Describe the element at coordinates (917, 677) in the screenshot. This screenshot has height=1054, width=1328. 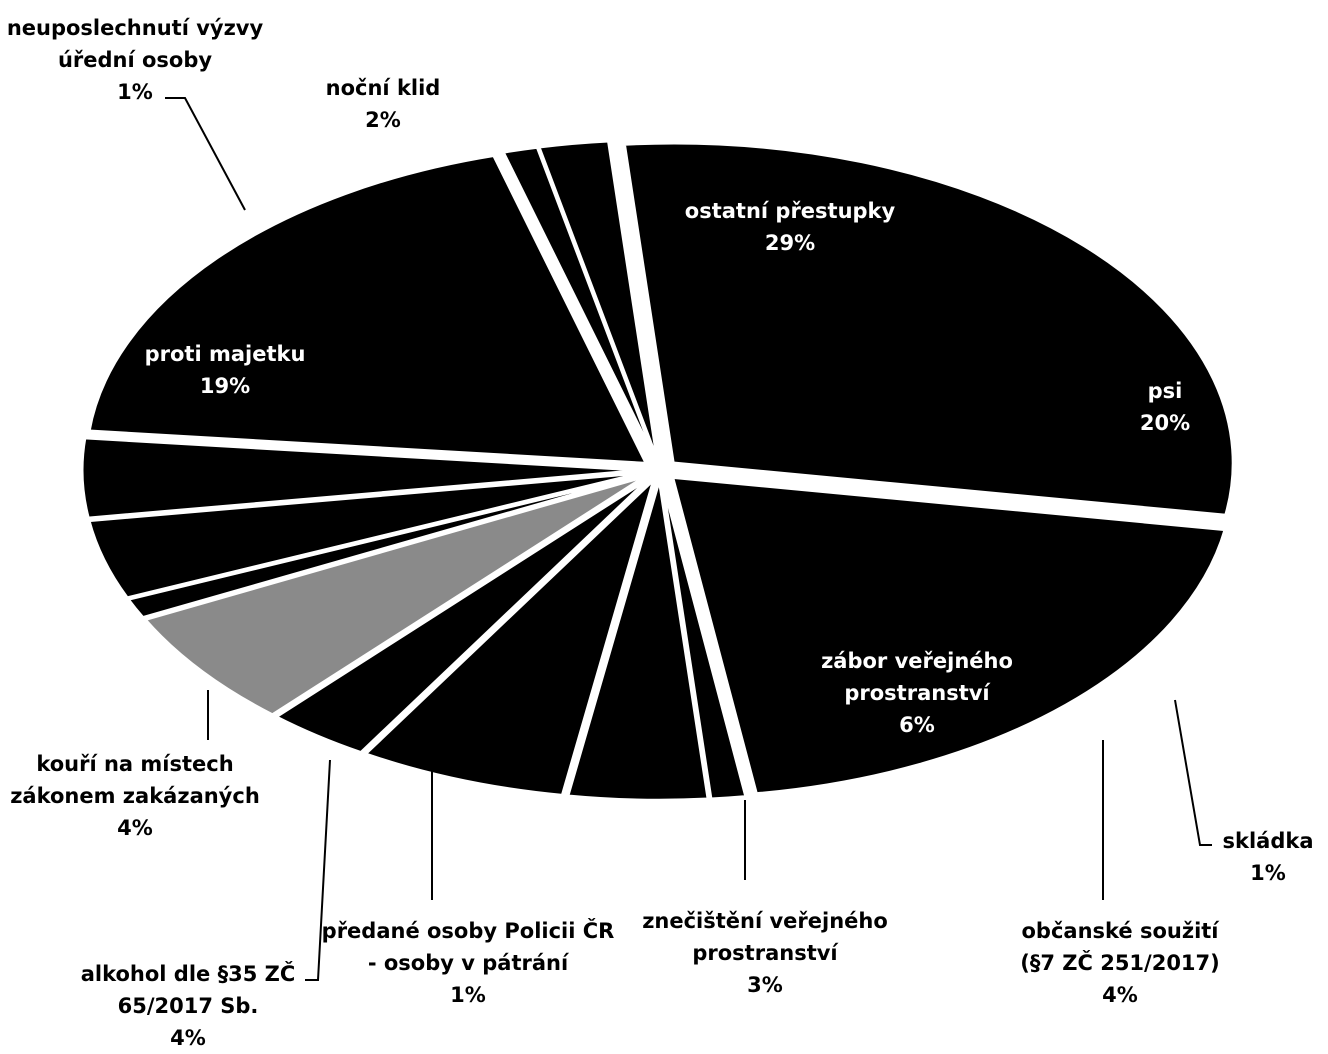
I see `category-label: zábor veřejného prostranství` at that location.